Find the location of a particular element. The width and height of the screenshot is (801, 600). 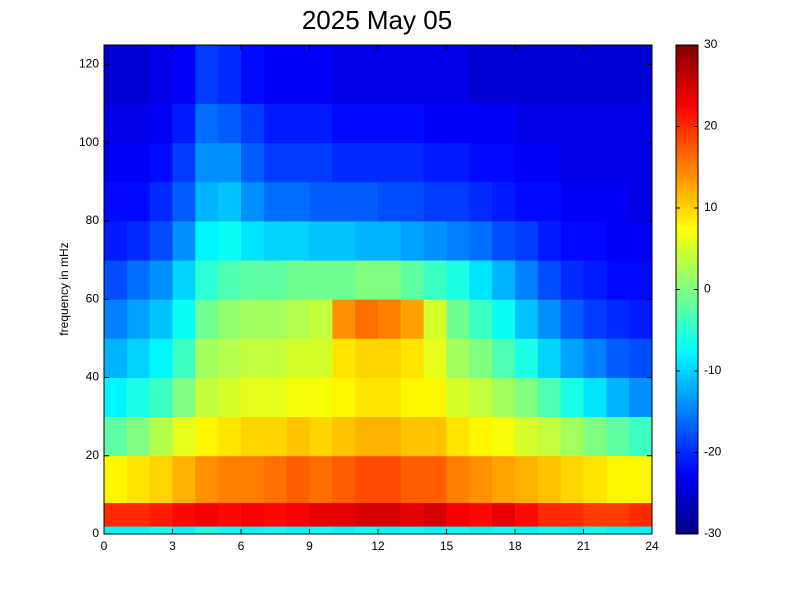

x-tick-label: 12 is located at coordinates (378, 546).